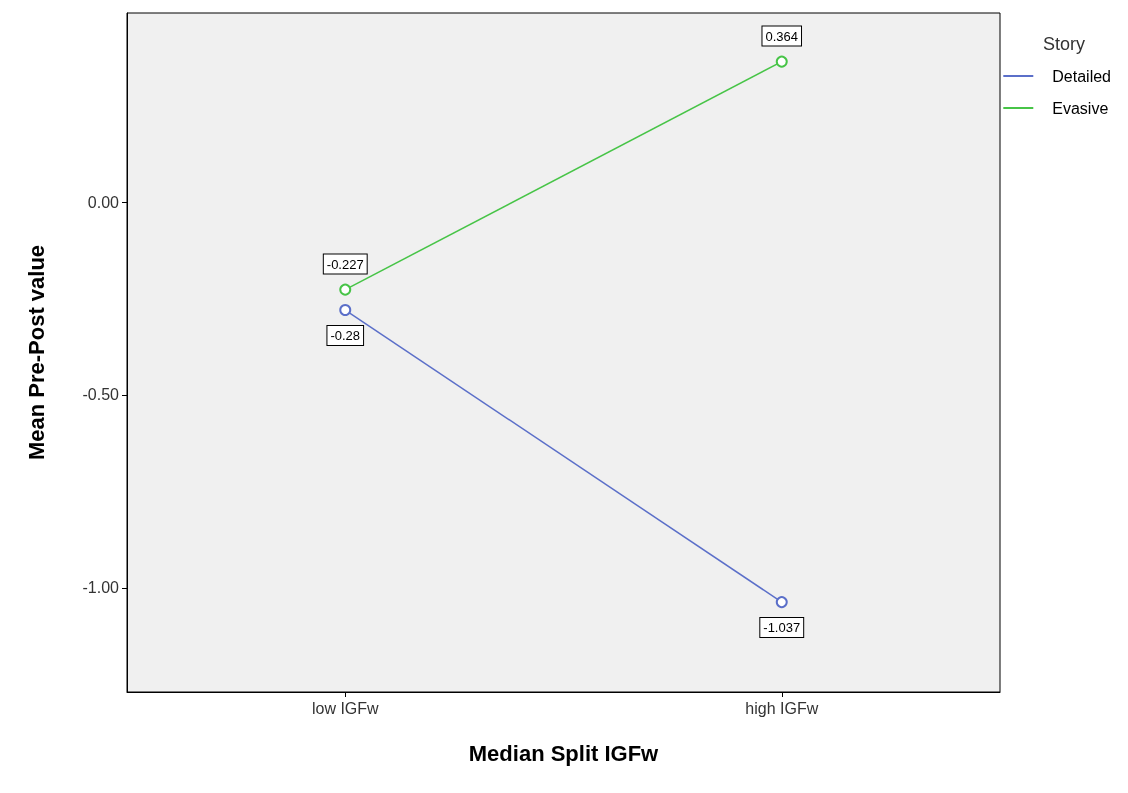 This screenshot has width=1128, height=793. I want to click on data-label: 0.364, so click(782, 36).